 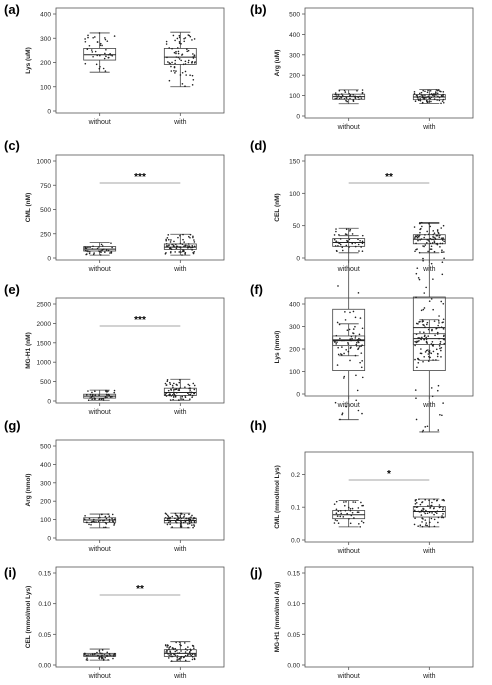 What do you see at coordinates (45, 234) in the screenshot?
I see `y-tick-label: 250` at bounding box center [45, 234].